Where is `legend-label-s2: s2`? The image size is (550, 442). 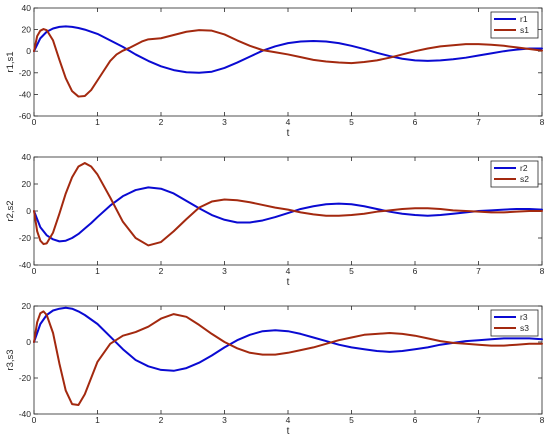 legend-label-s2: s2 is located at coordinates (524, 179).